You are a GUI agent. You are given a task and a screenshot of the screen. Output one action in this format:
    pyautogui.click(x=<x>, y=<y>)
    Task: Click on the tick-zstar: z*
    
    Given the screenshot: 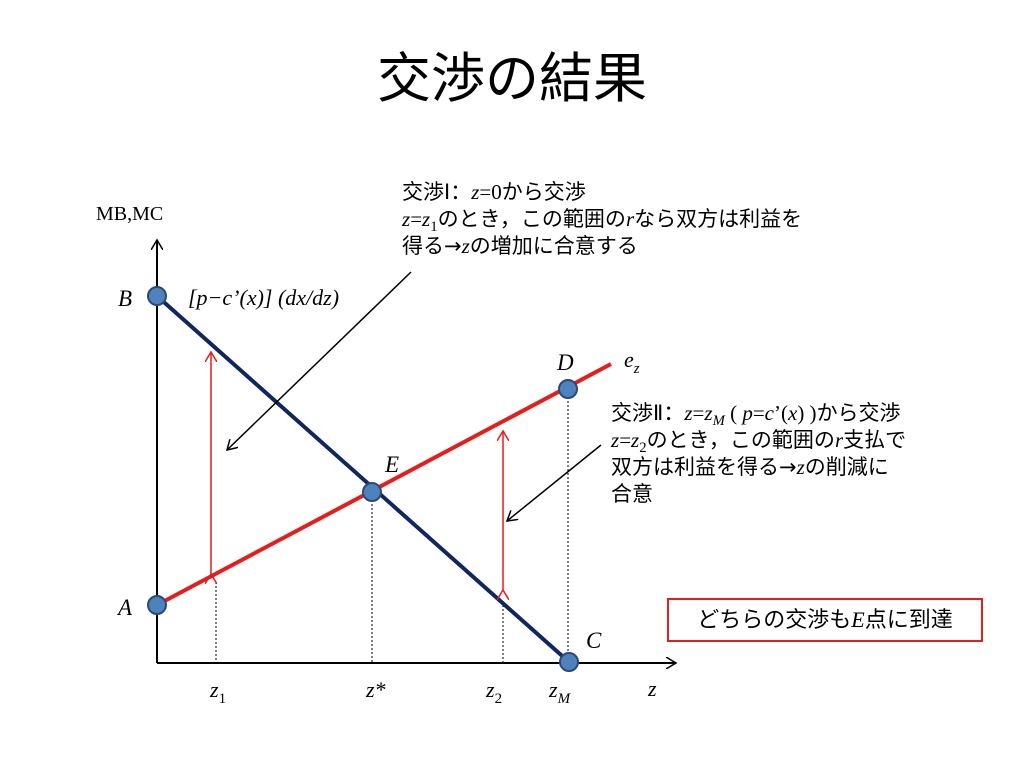 What is the action you would take?
    pyautogui.click(x=375, y=689)
    